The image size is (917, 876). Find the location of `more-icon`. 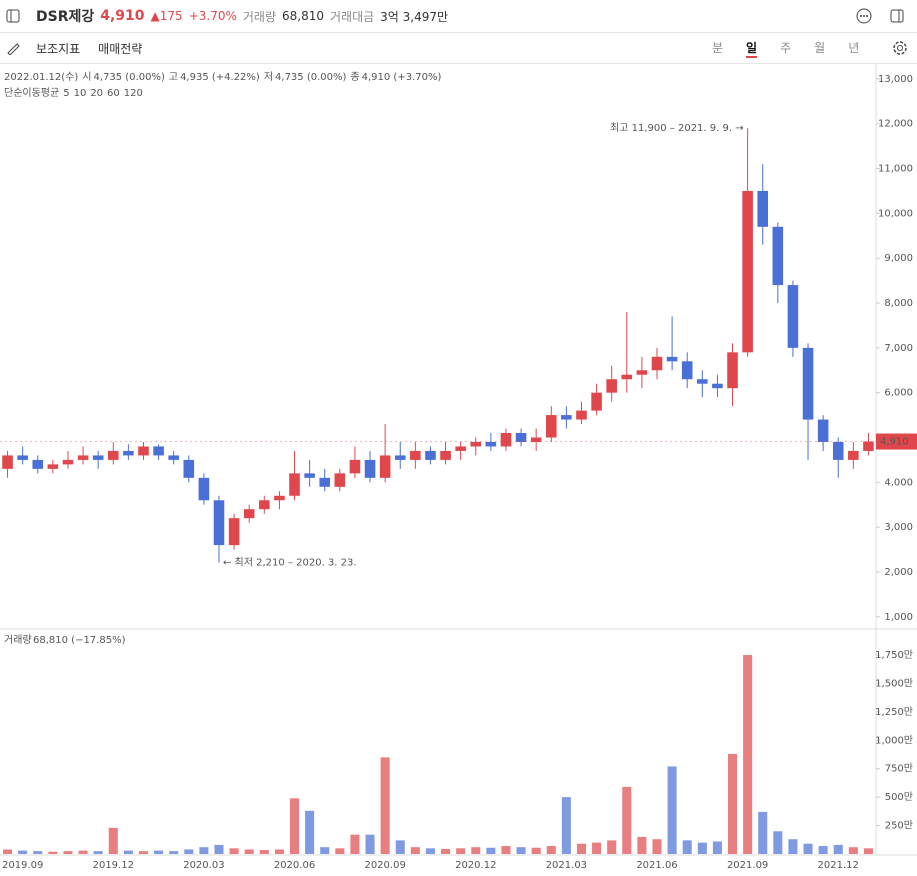

more-icon is located at coordinates (864, 16).